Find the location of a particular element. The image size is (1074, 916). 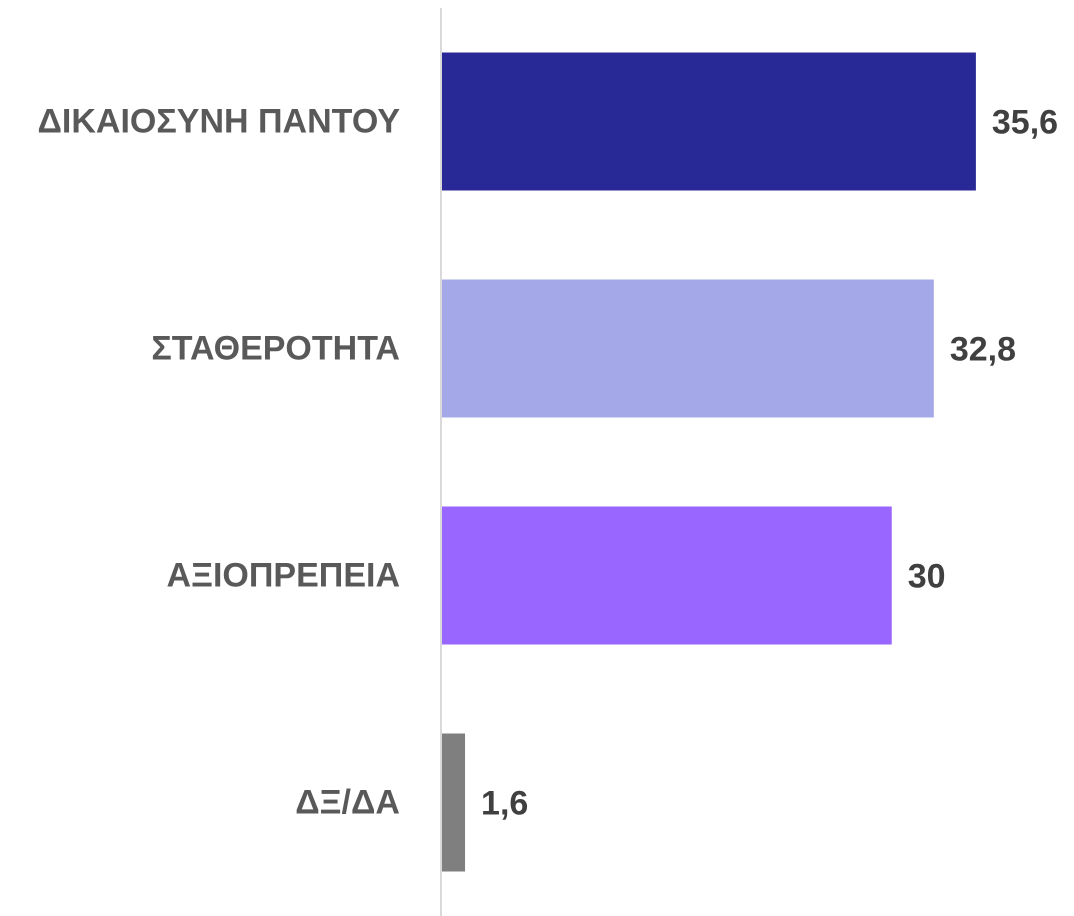

data-label: 30 is located at coordinates (927, 576).